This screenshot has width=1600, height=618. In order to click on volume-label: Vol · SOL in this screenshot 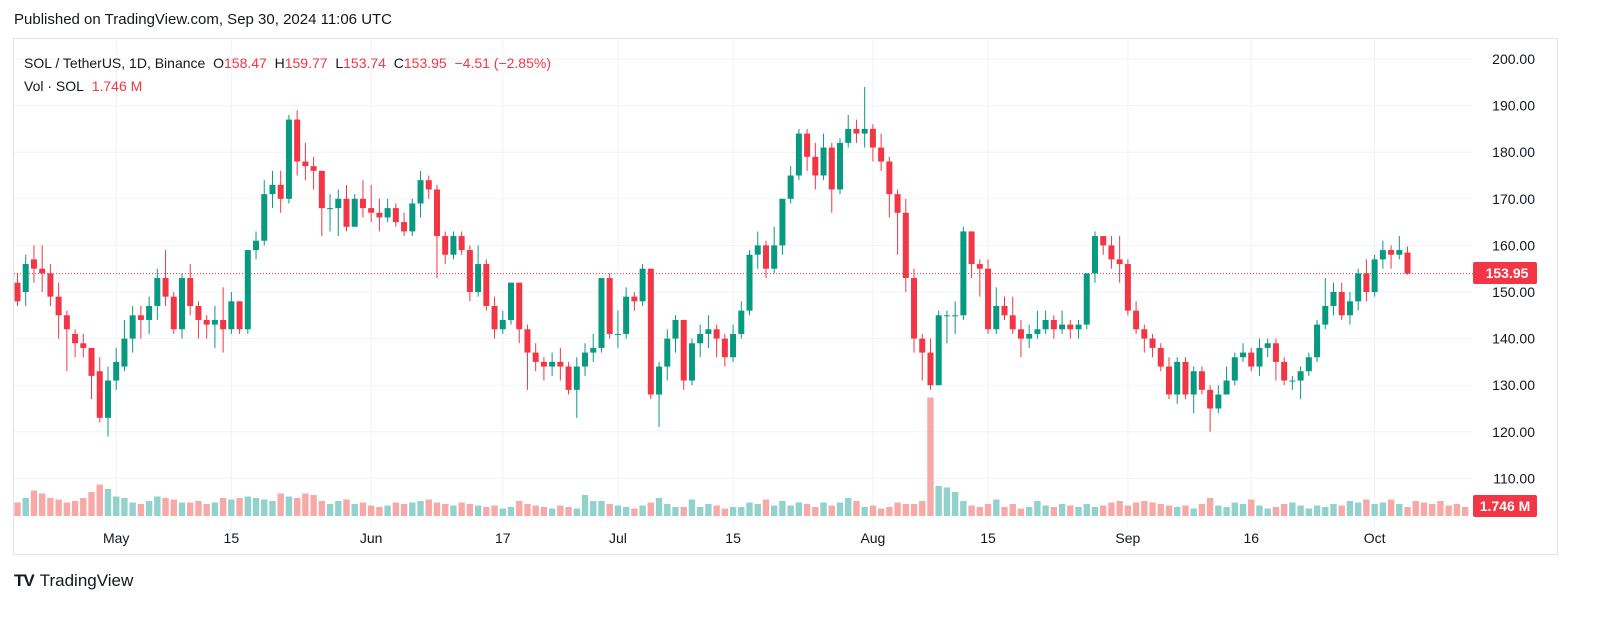, I will do `click(54, 86)`.